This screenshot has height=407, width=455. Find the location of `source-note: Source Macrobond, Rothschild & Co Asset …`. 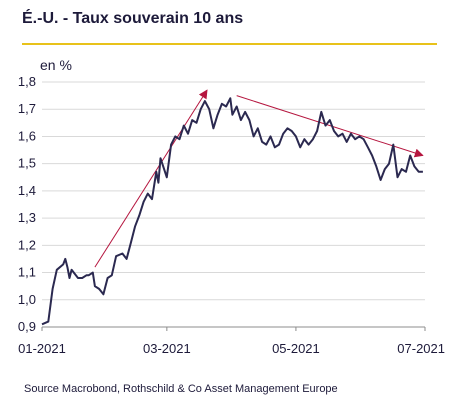

source-note: Source Macrobond, Rothschild & Co Asset … is located at coordinates (181, 389).